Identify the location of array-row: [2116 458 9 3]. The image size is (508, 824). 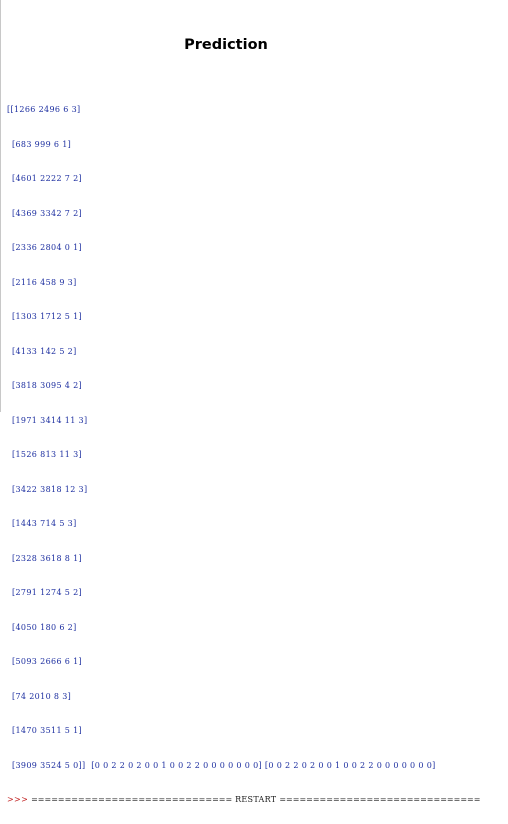
(44, 282).